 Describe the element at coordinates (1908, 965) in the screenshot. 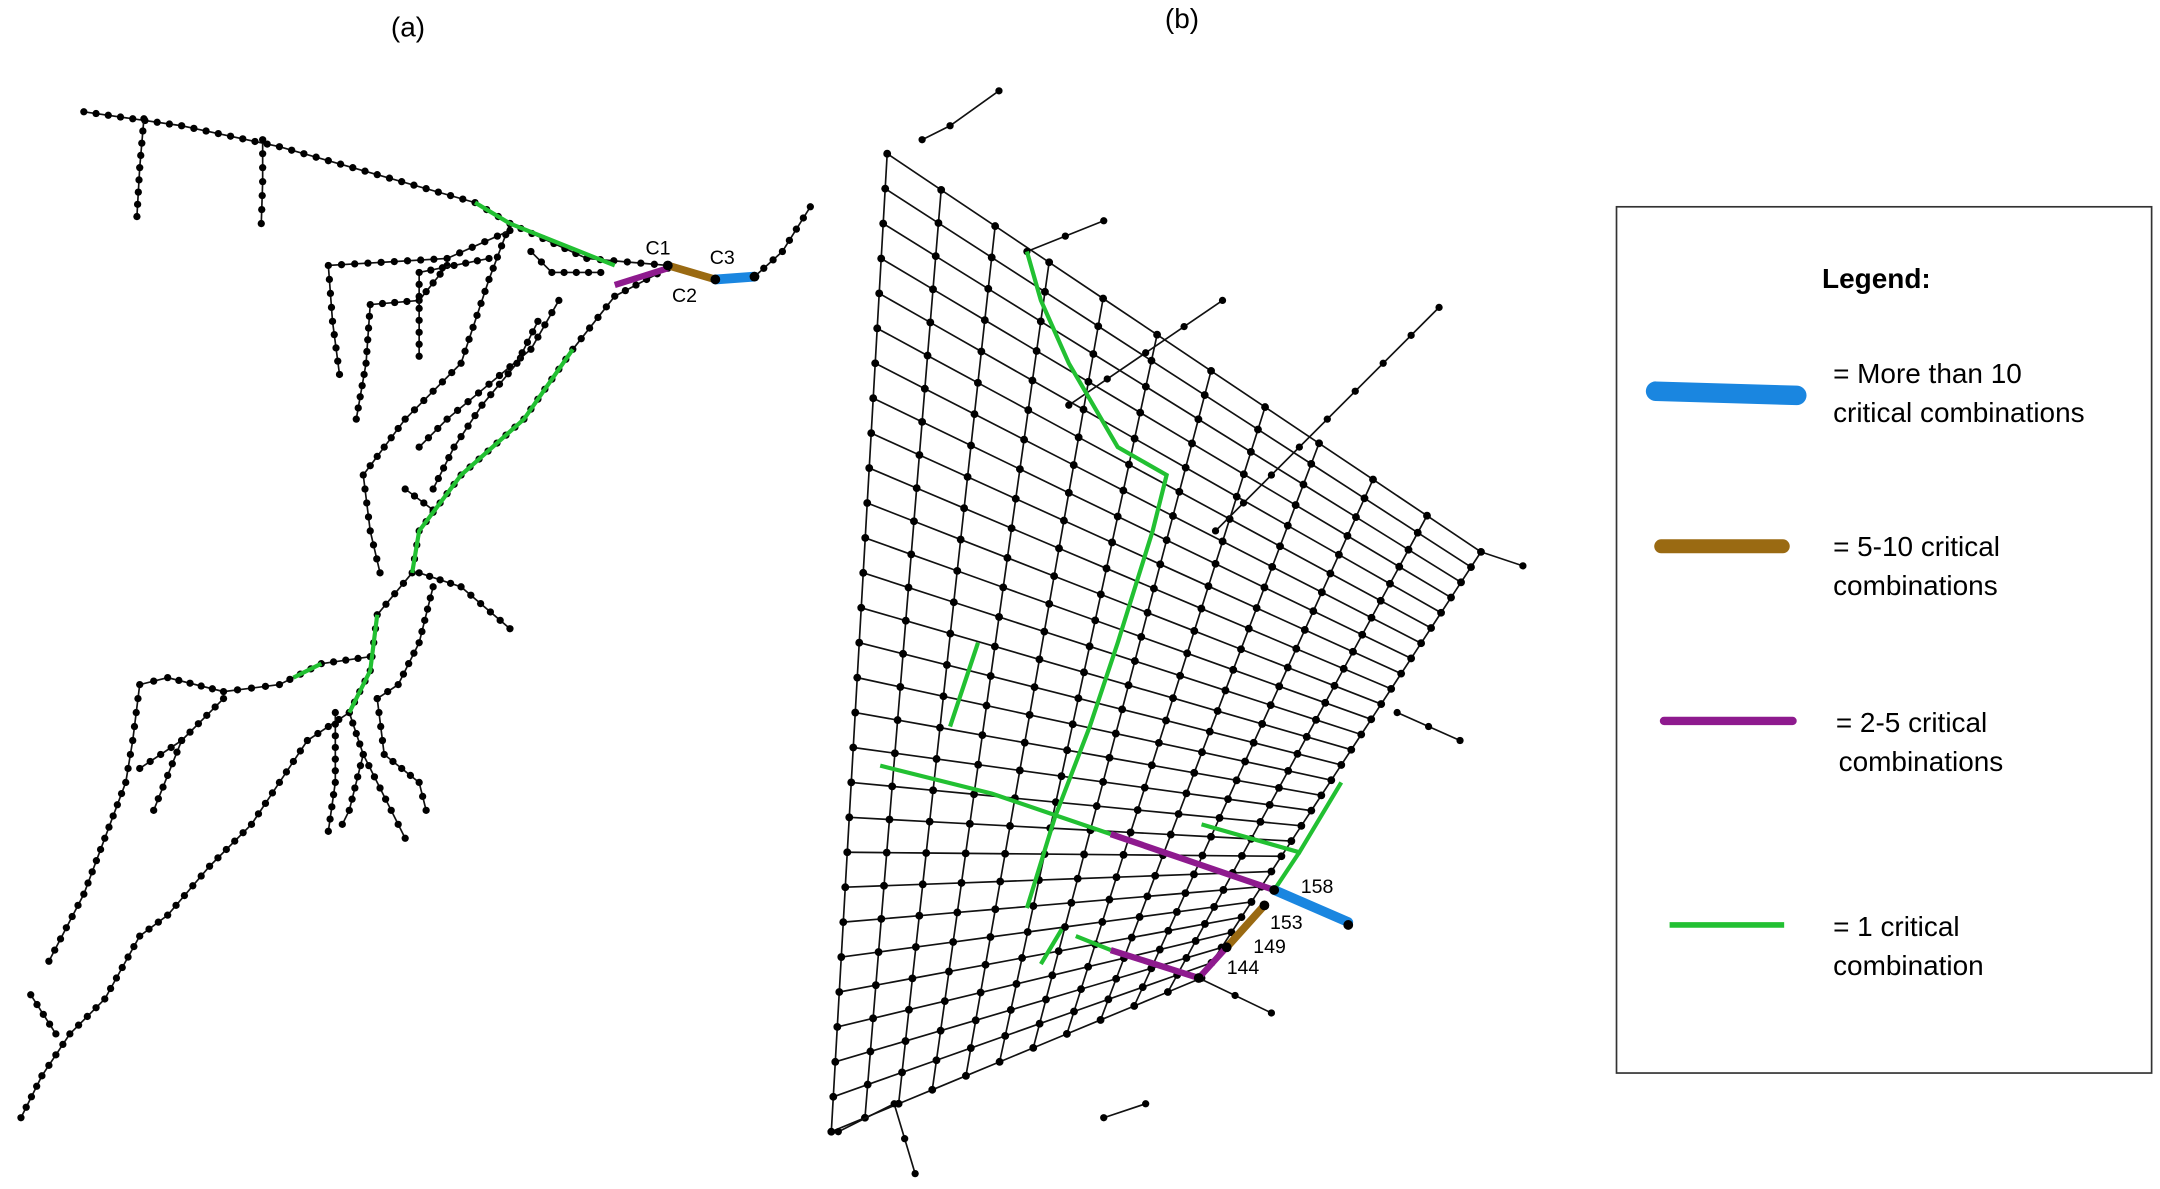

I see `legend-text: combination` at that location.